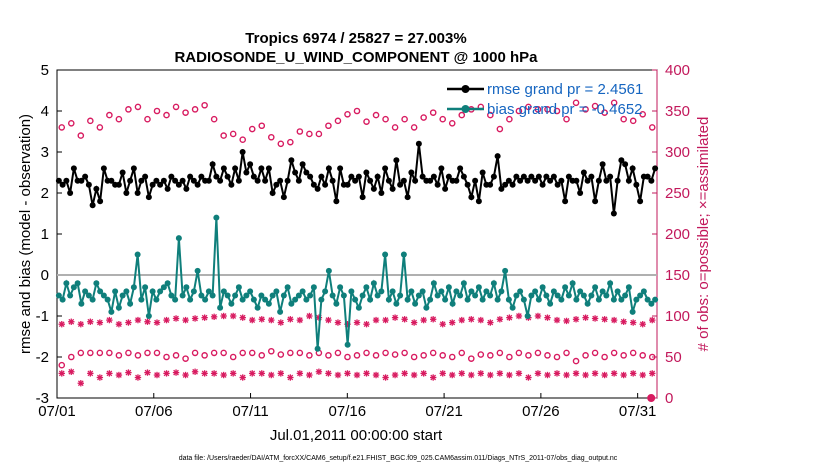 Image resolution: width=830 pixels, height=470 pixels. What do you see at coordinates (347, 406) in the screenshot?
I see `x-axis: 07/01 07/06 07/11 07/16 07/21 07/26 07/31` at bounding box center [347, 406].